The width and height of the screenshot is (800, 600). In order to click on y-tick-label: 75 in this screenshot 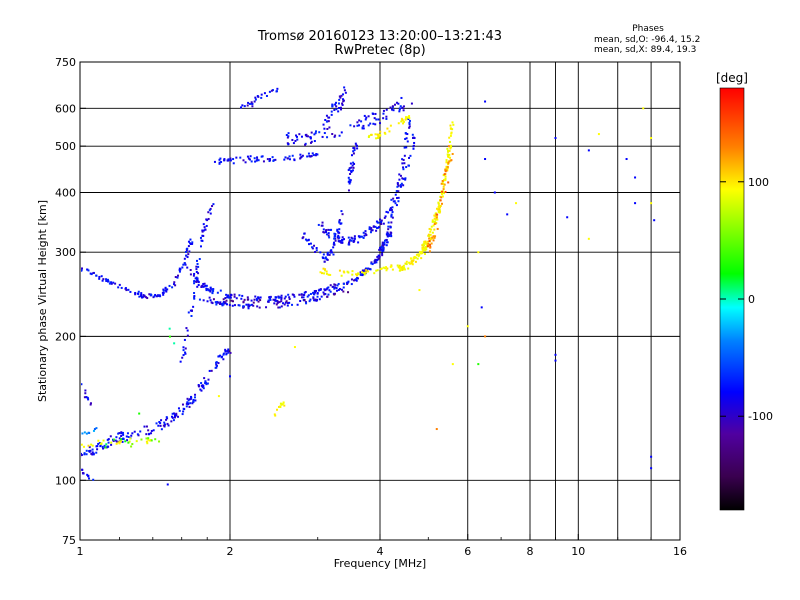, I will do `click(69, 540)`.